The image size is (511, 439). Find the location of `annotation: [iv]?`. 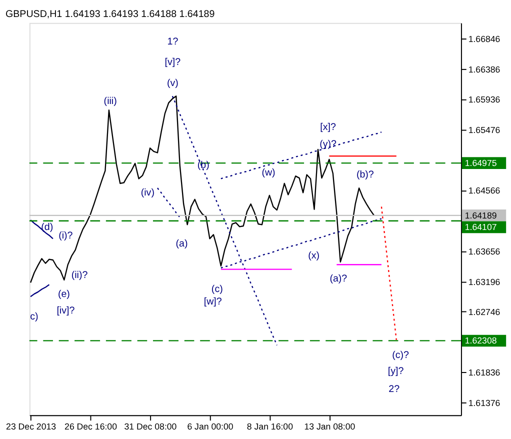

annotation: [iv]? is located at coordinates (66, 310).